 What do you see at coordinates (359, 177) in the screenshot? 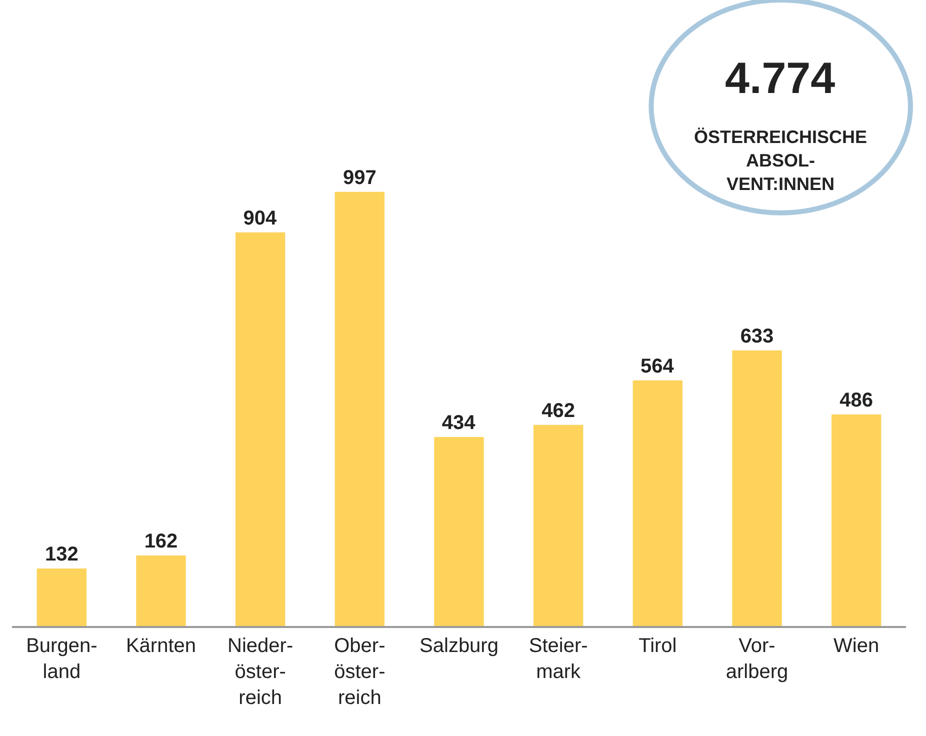
I see `data-label: 997` at bounding box center [359, 177].